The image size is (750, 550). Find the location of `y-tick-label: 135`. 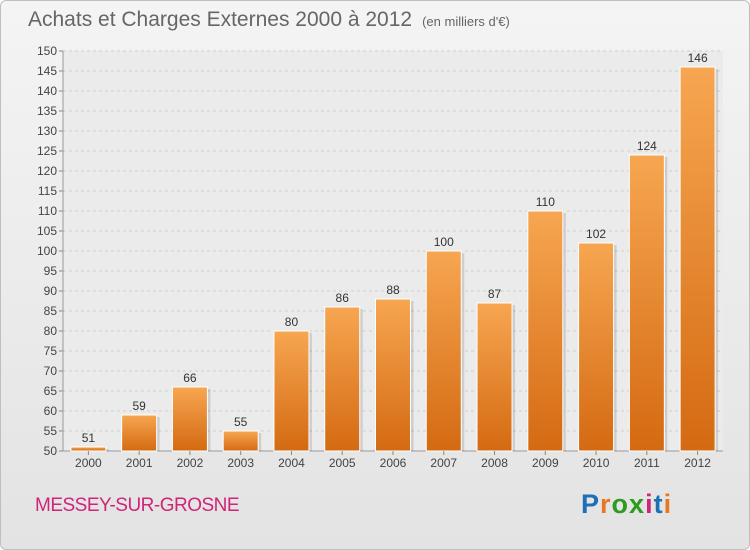

y-tick-label: 135 is located at coordinates (47, 111).